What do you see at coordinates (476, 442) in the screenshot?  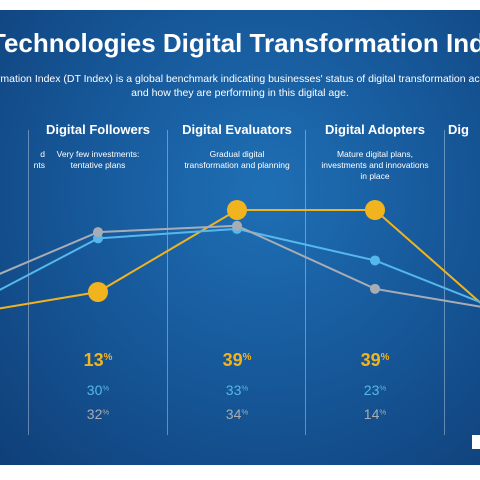 I see `logo-mark` at bounding box center [476, 442].